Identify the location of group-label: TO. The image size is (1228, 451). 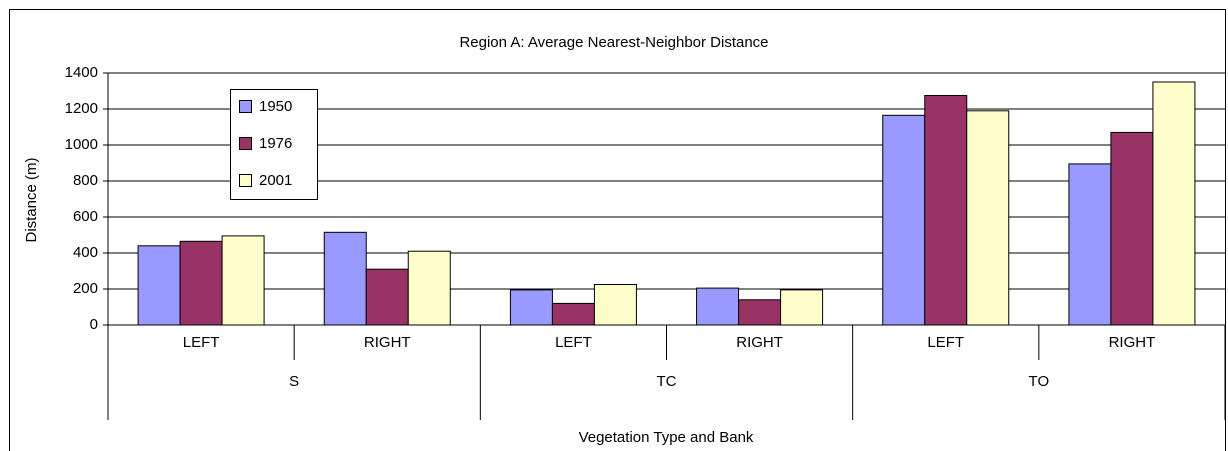
(1039, 381).